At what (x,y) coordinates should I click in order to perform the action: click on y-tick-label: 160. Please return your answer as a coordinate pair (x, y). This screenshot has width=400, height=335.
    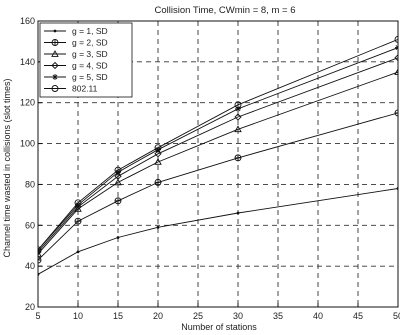
    Looking at the image, I should click on (27, 21).